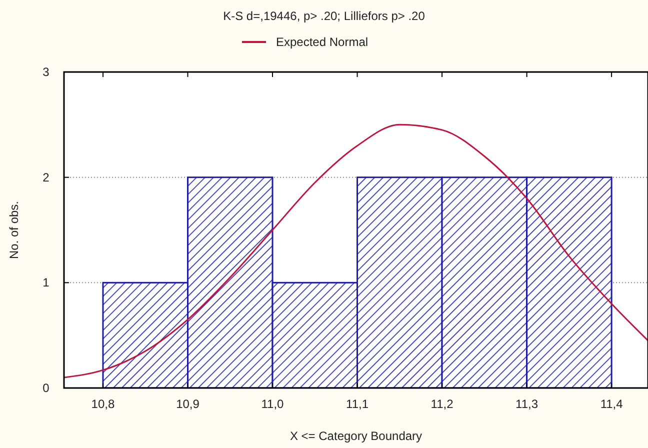  I want to click on x-tick-label: 10,8, so click(103, 404).